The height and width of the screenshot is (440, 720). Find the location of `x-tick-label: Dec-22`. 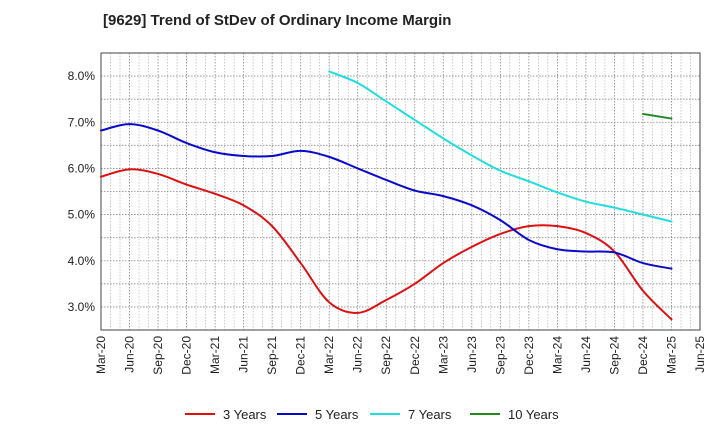

x-tick-label: Dec-22 is located at coordinates (415, 355).